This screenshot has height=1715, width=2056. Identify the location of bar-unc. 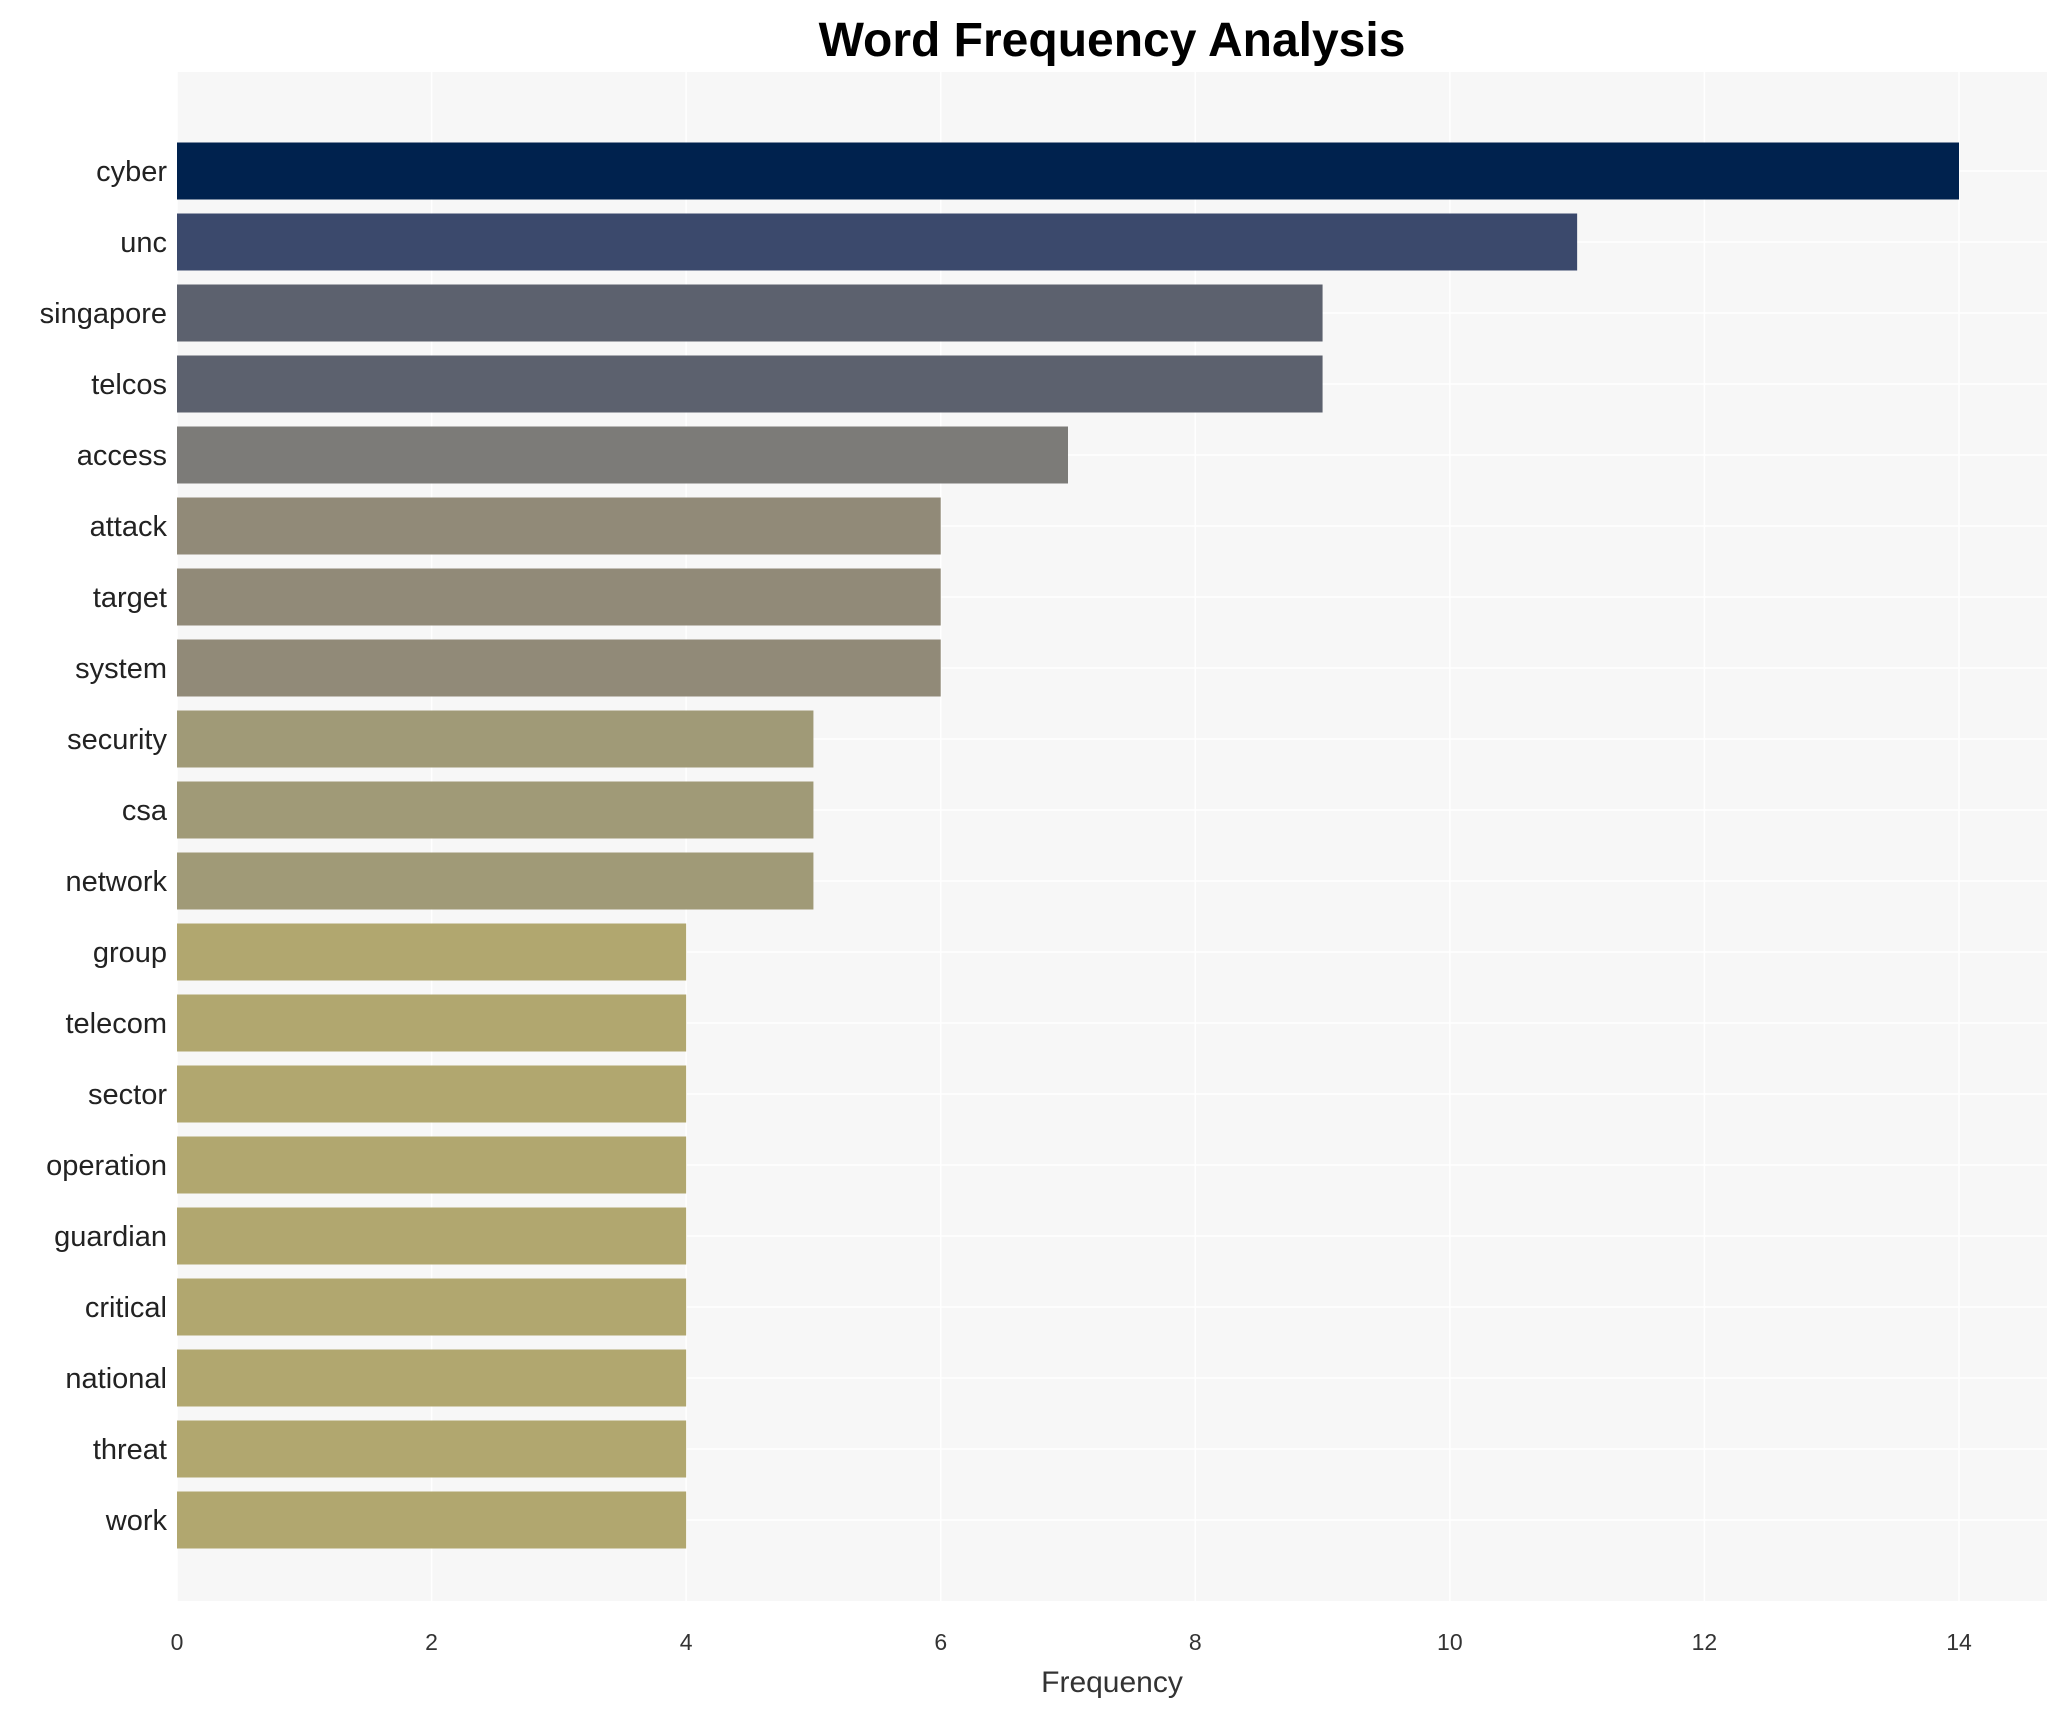
(877, 242).